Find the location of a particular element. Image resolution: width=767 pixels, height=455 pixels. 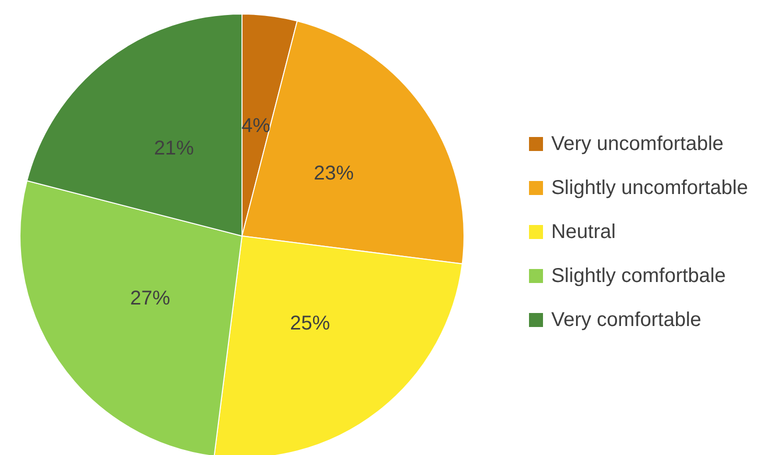

legend-label: Neutral is located at coordinates (583, 232).